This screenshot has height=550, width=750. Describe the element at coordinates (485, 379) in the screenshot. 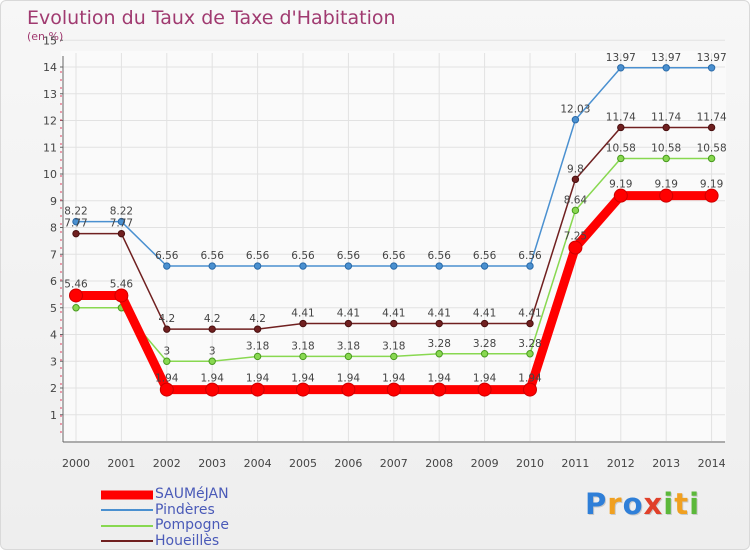

I see `series-0-data-label-9: 1.94` at that location.